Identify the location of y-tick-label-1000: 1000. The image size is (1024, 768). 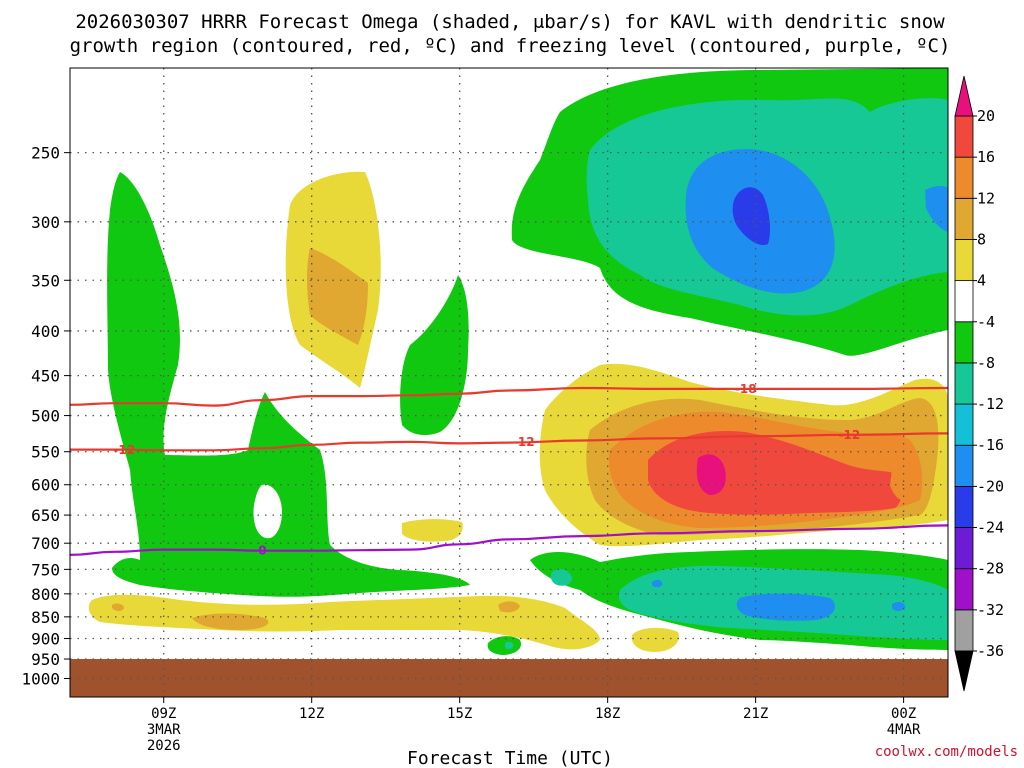
(40, 678).